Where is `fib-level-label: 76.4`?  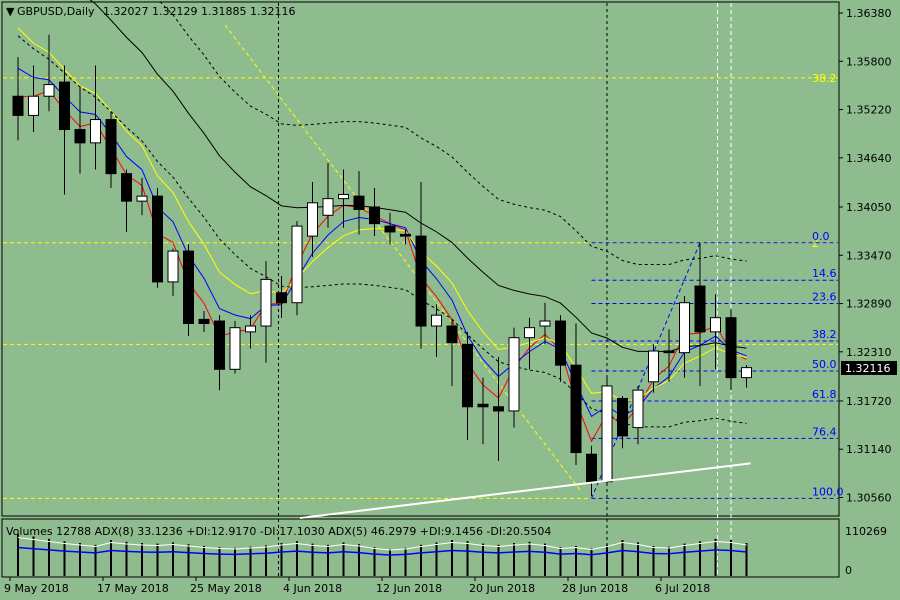
fib-level-label: 76.4 is located at coordinates (824, 431).